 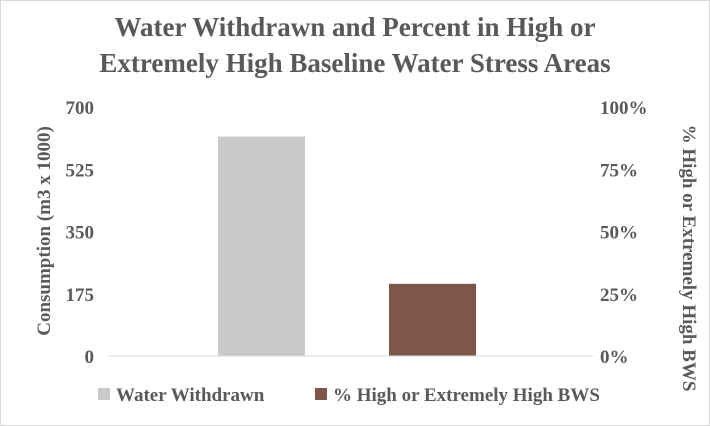 What do you see at coordinates (354, 27) in the screenshot?
I see `chart-title-line-1: Water Withdrawn and Percent in High or` at bounding box center [354, 27].